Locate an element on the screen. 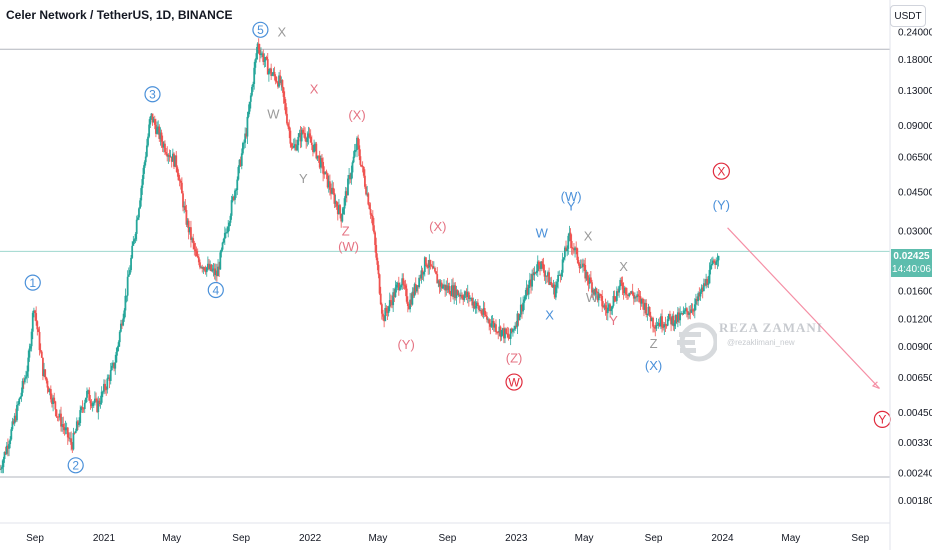 Image resolution: width=932 pixels, height=550 pixels. wave-label-text: W is located at coordinates (542, 232).